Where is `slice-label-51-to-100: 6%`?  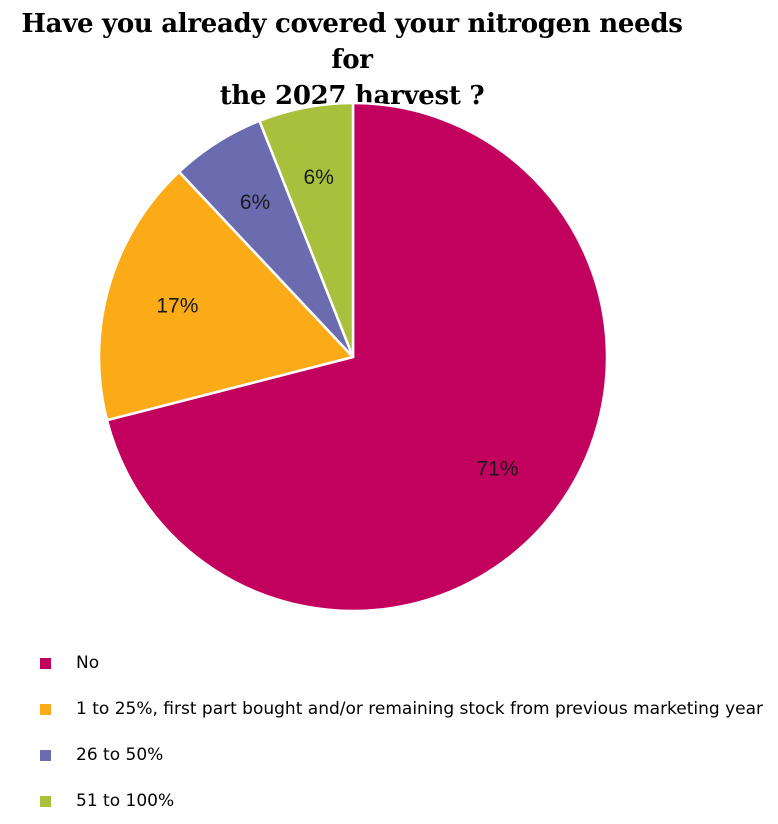
slice-label-51-to-100: 6% is located at coordinates (319, 177).